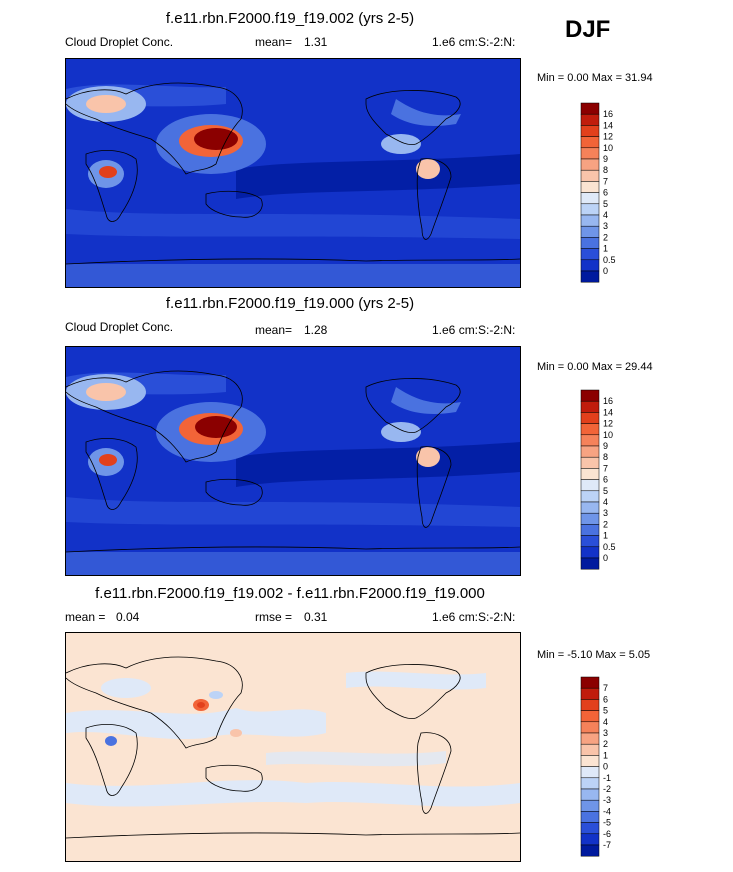  What do you see at coordinates (316, 617) in the screenshot?
I see `panel3-rmse-value: 0.31` at bounding box center [316, 617].